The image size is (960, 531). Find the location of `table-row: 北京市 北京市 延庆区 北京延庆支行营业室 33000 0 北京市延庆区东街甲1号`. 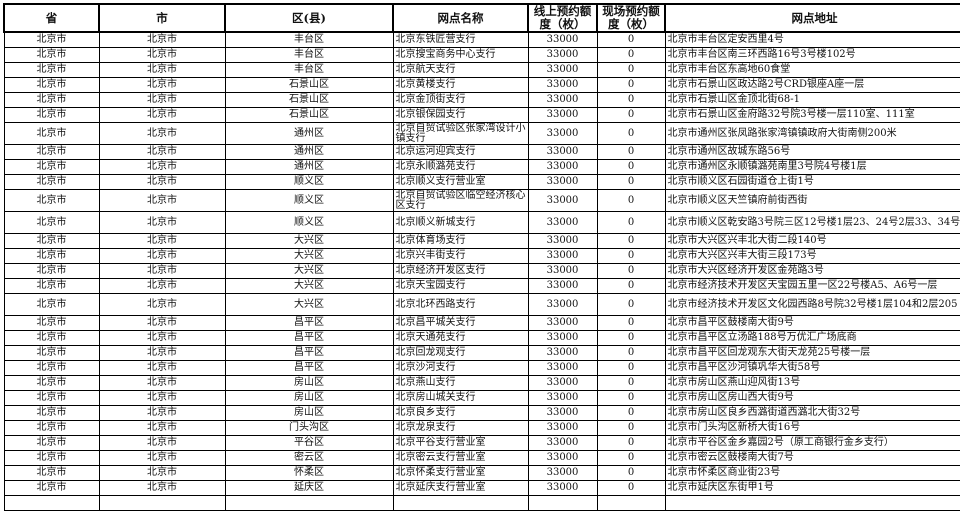

table-row: 北京市 北京市 延庆区 北京延庆支行营业室 33000 0 北京市延庆区东街甲1号 is located at coordinates (481, 488).